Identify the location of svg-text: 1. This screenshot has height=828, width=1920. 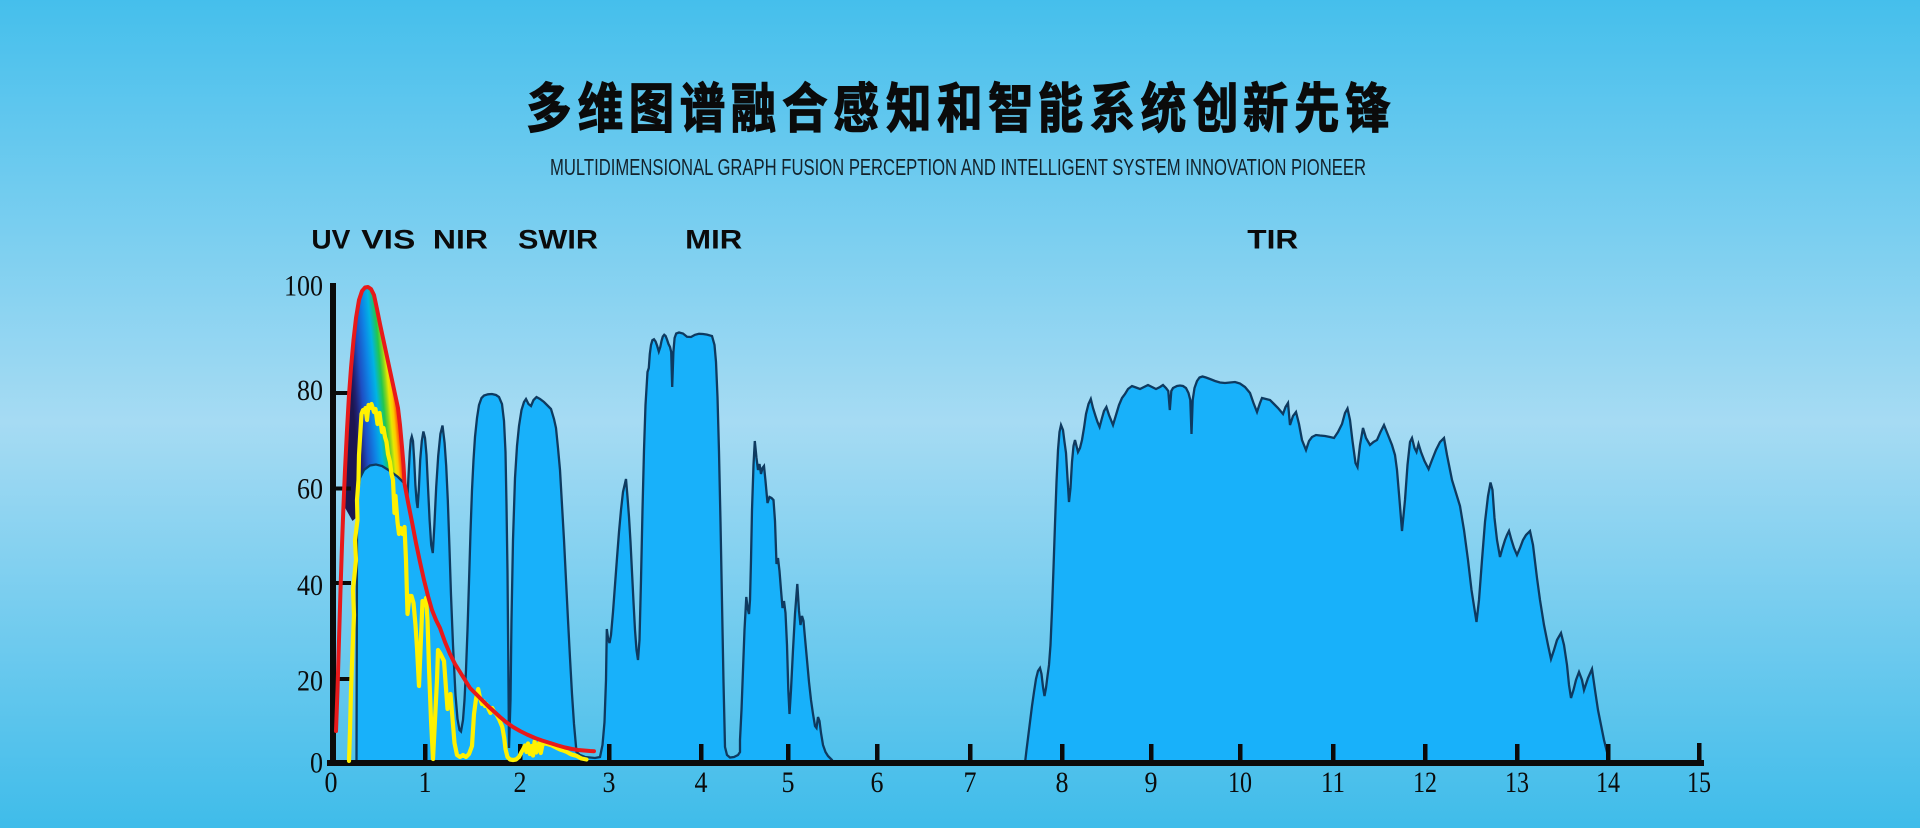
(425, 782).